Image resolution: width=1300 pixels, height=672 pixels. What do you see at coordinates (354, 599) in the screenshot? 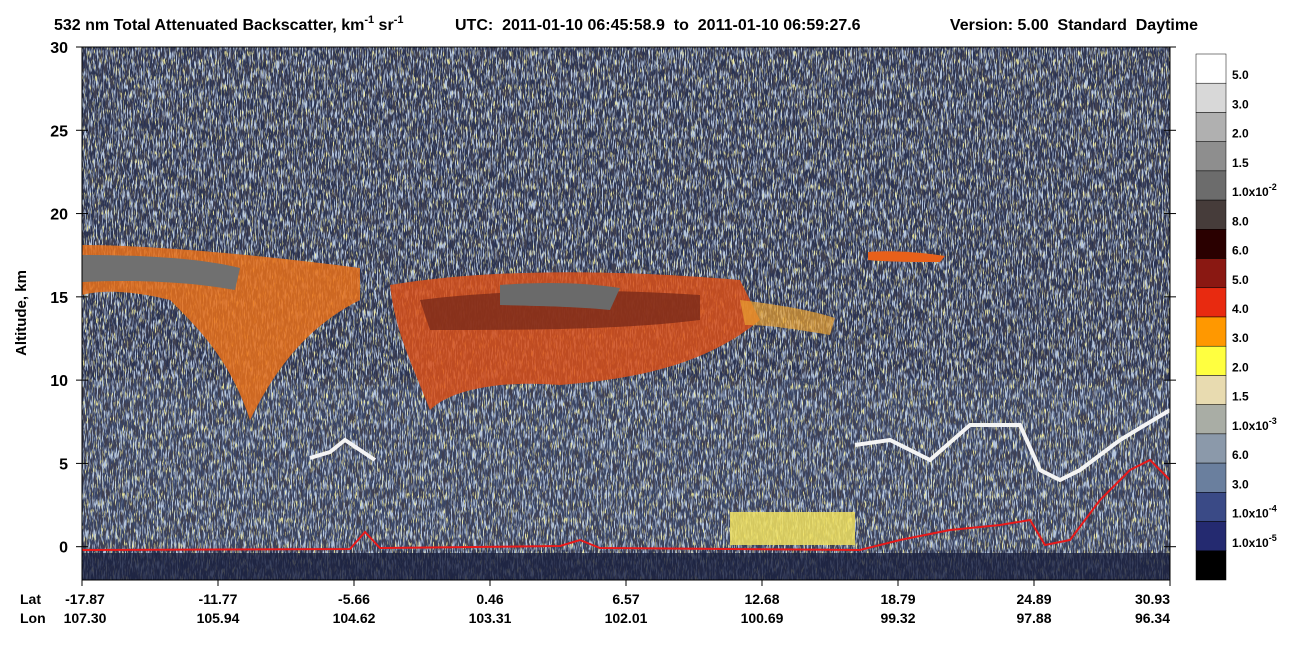
I see `x-tick-label: -5.66` at bounding box center [354, 599].